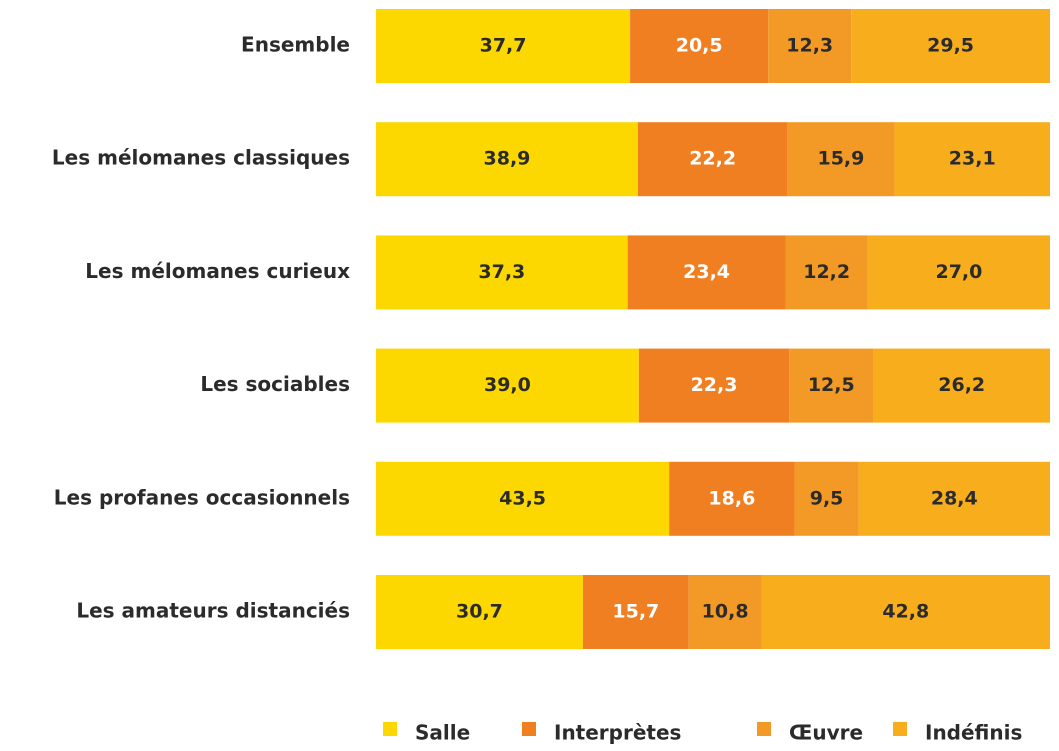 The width and height of the screenshot is (1059, 751). I want to click on data-label: 12,3, so click(809, 46).